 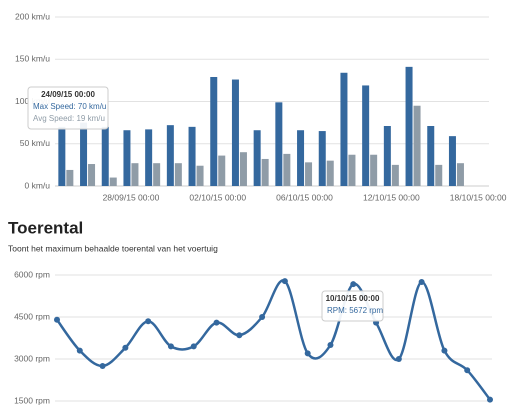 I want to click on y-tick-label: 3000 rpm, so click(x=32, y=358).